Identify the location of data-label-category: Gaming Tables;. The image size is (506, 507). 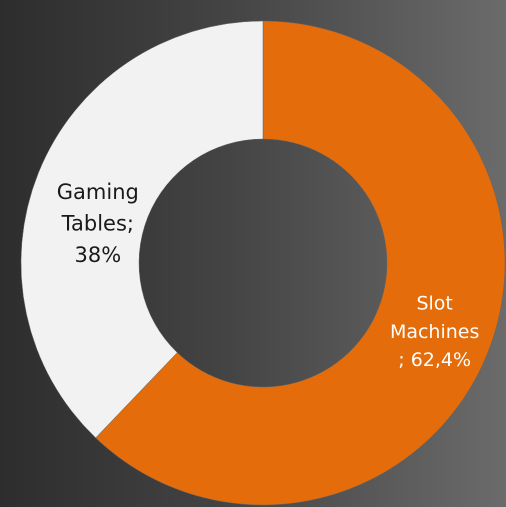
(98, 208).